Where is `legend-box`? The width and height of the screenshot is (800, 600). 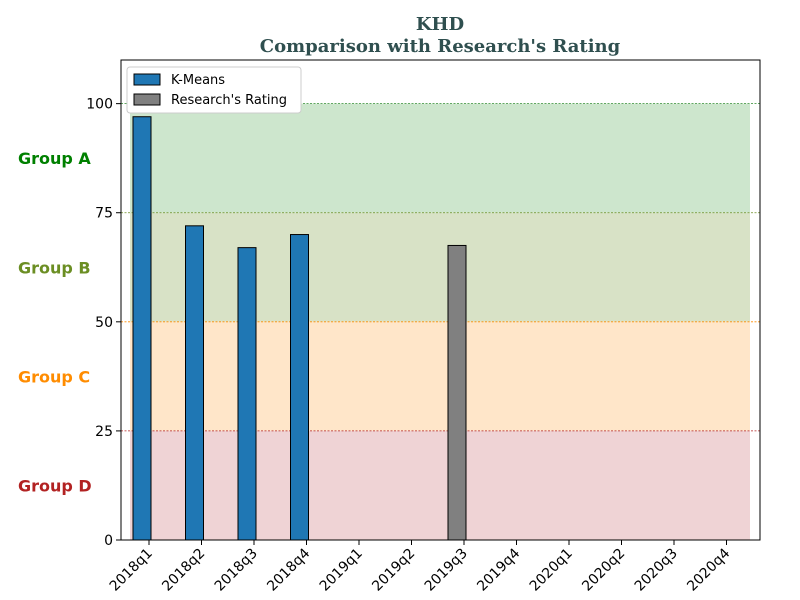
legend-box is located at coordinates (214, 90).